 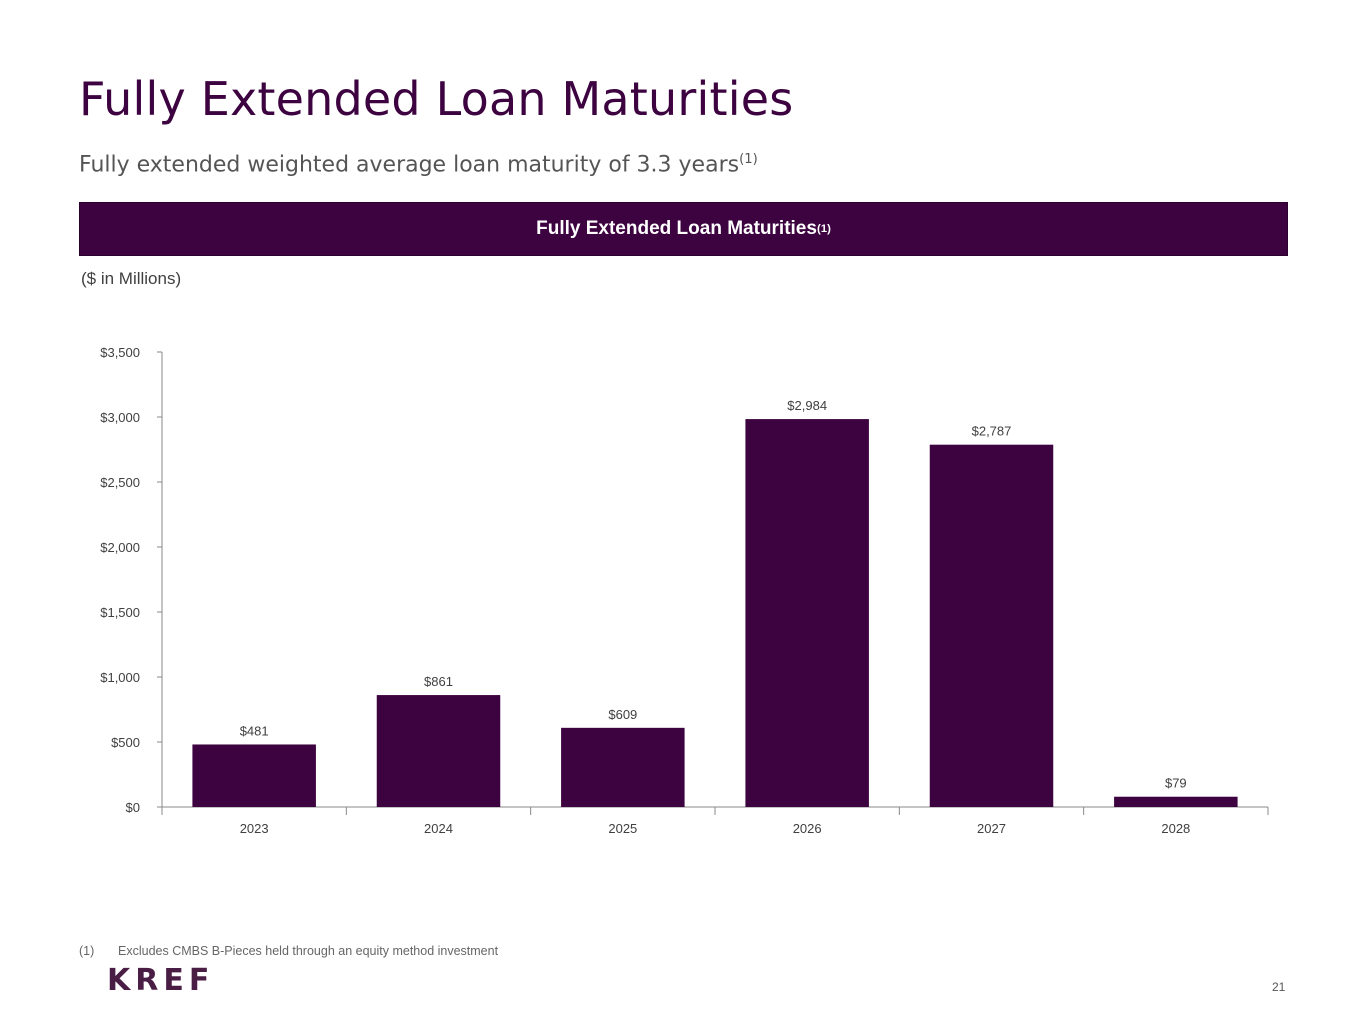 I want to click on x-tick-label: 2028, so click(x=1175, y=828).